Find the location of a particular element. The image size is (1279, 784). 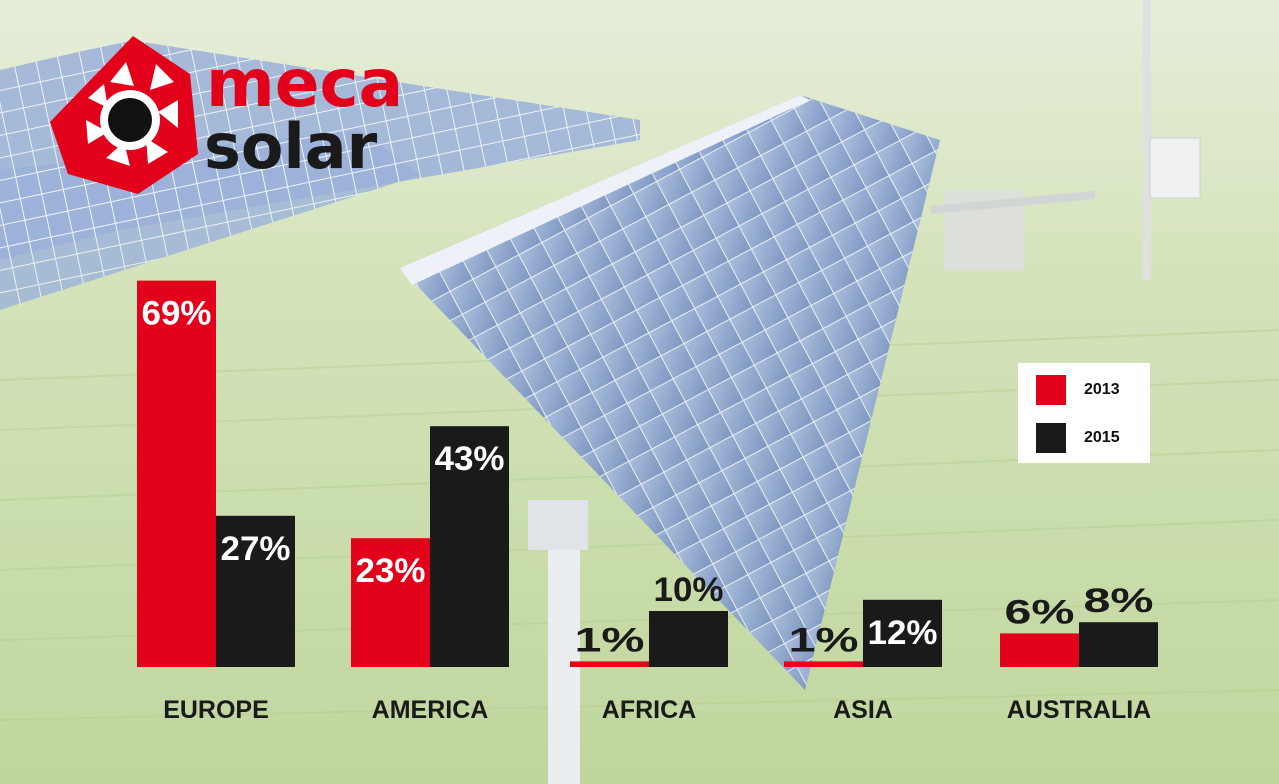

category-label-africa: AFRICA is located at coordinates (649, 710).